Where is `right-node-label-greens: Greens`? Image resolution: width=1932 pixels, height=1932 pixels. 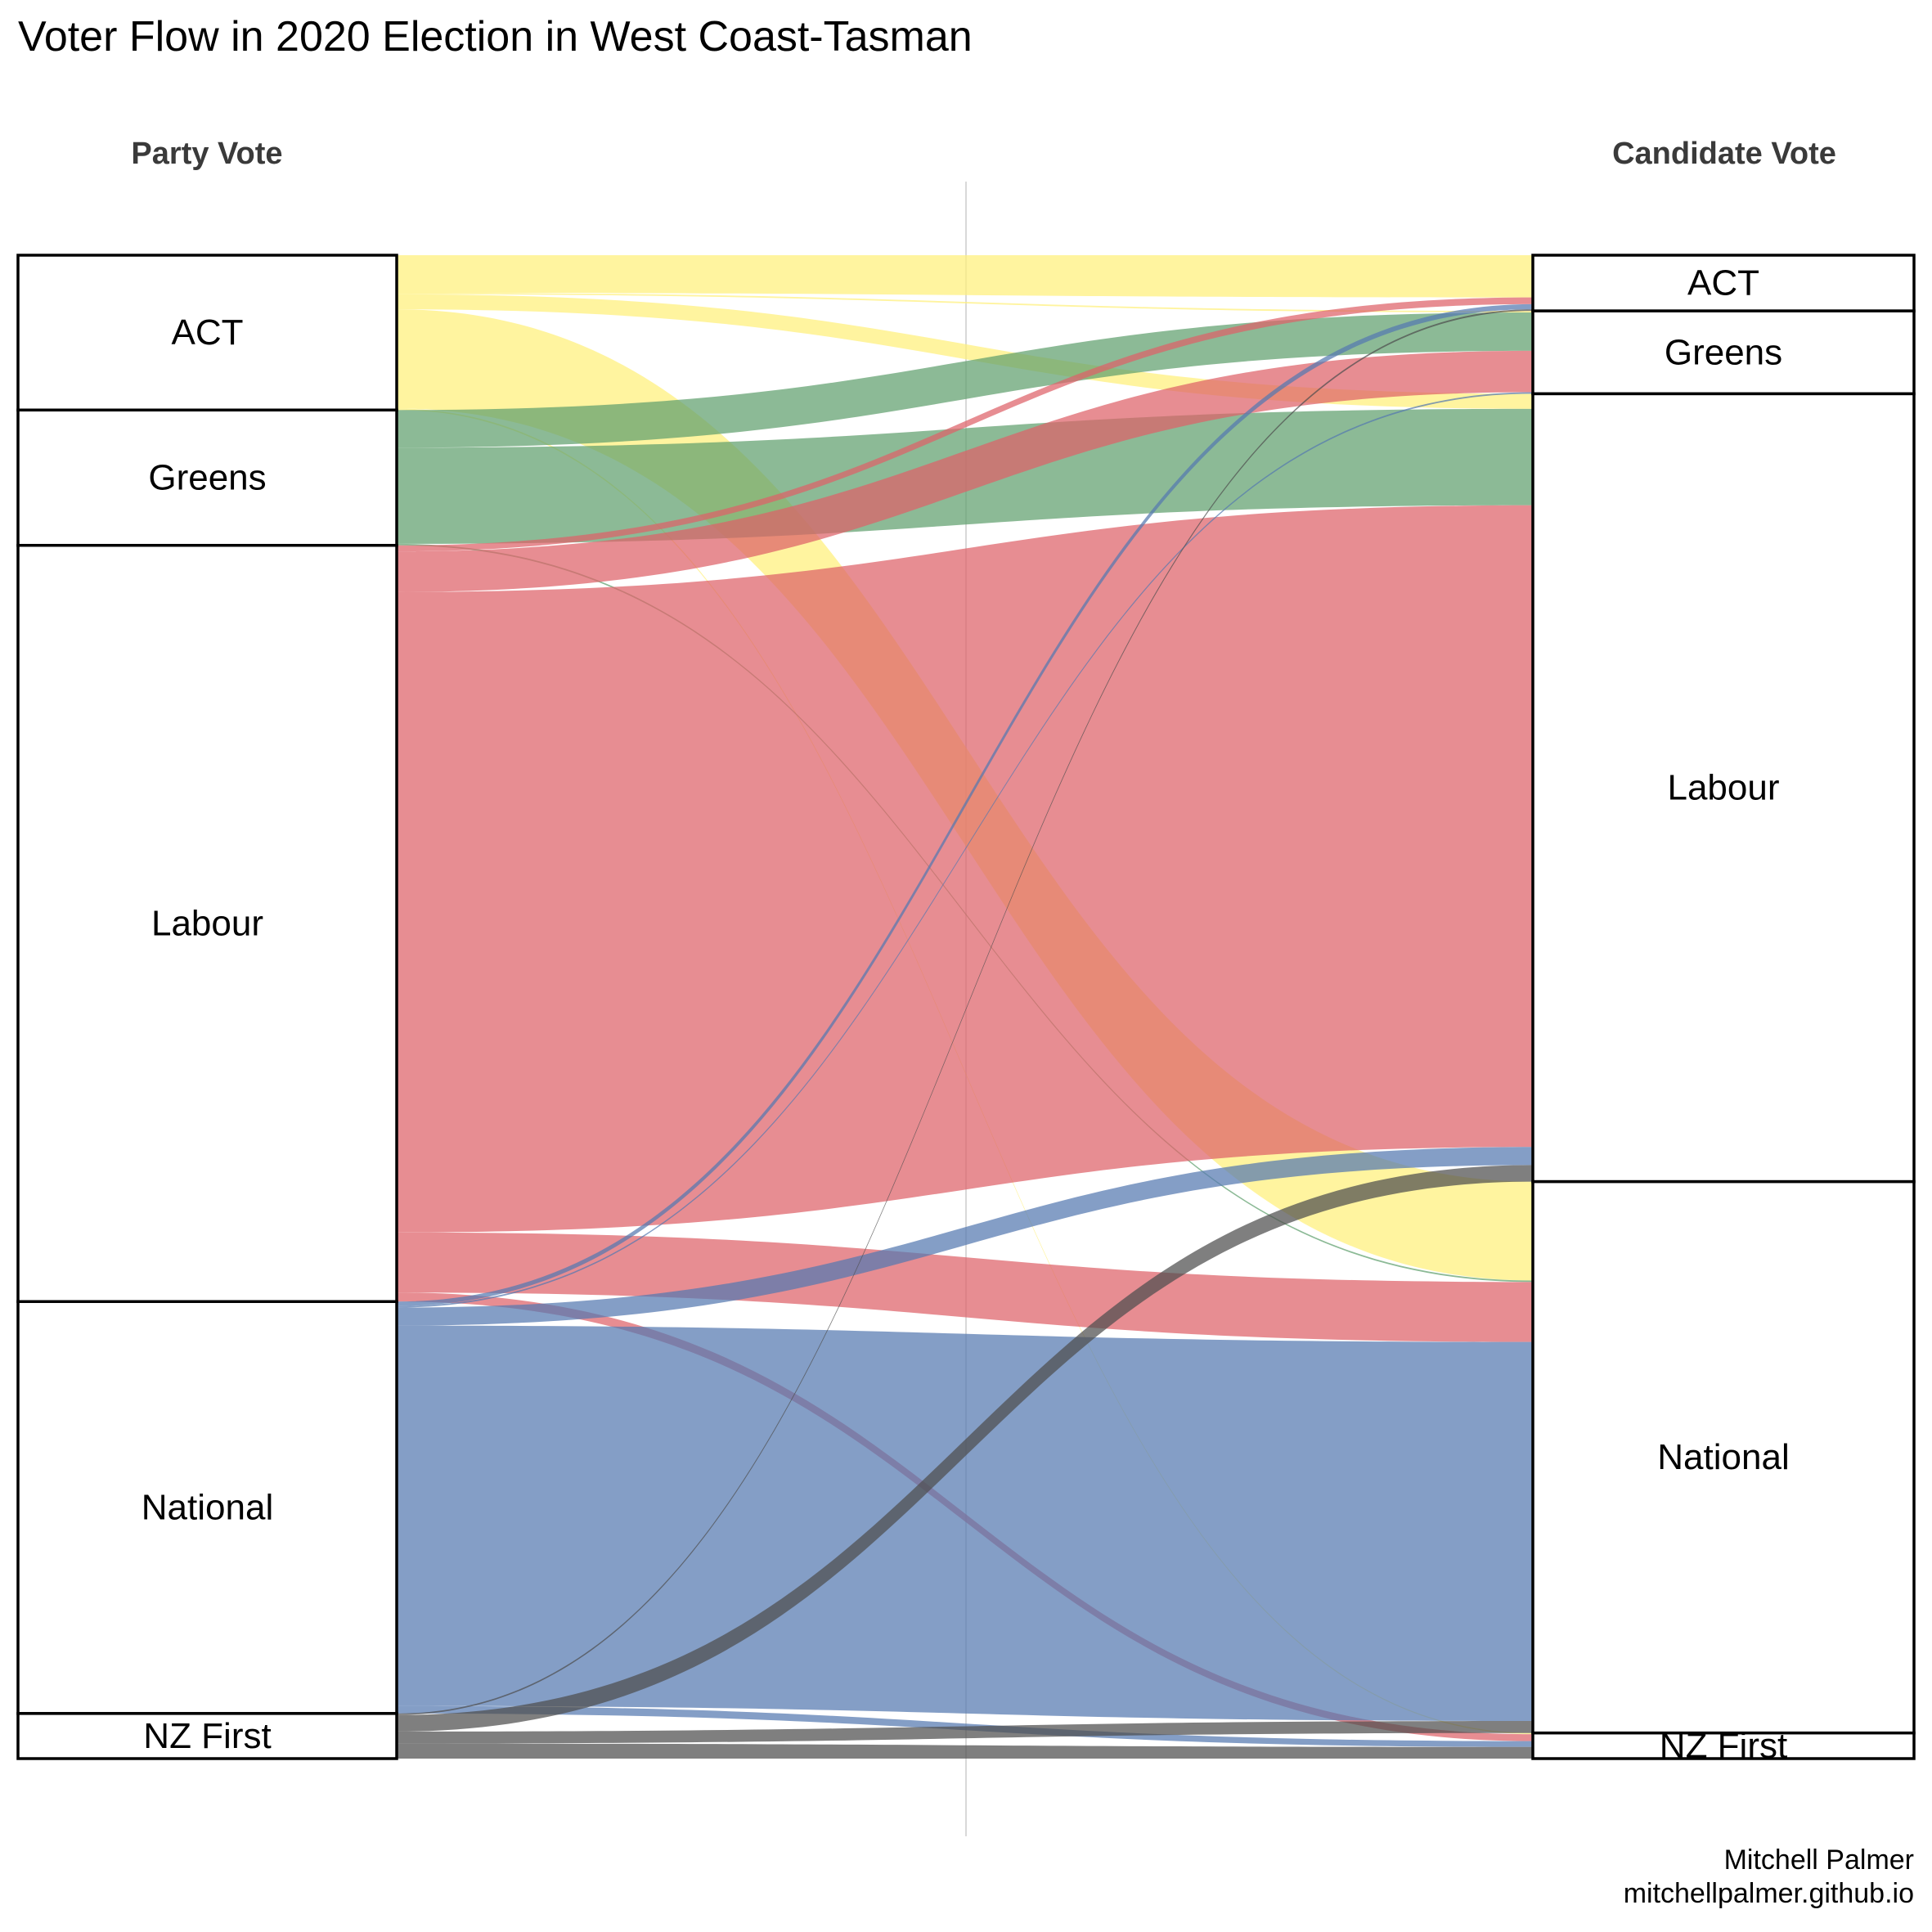 right-node-label-greens: Greens is located at coordinates (1724, 352).